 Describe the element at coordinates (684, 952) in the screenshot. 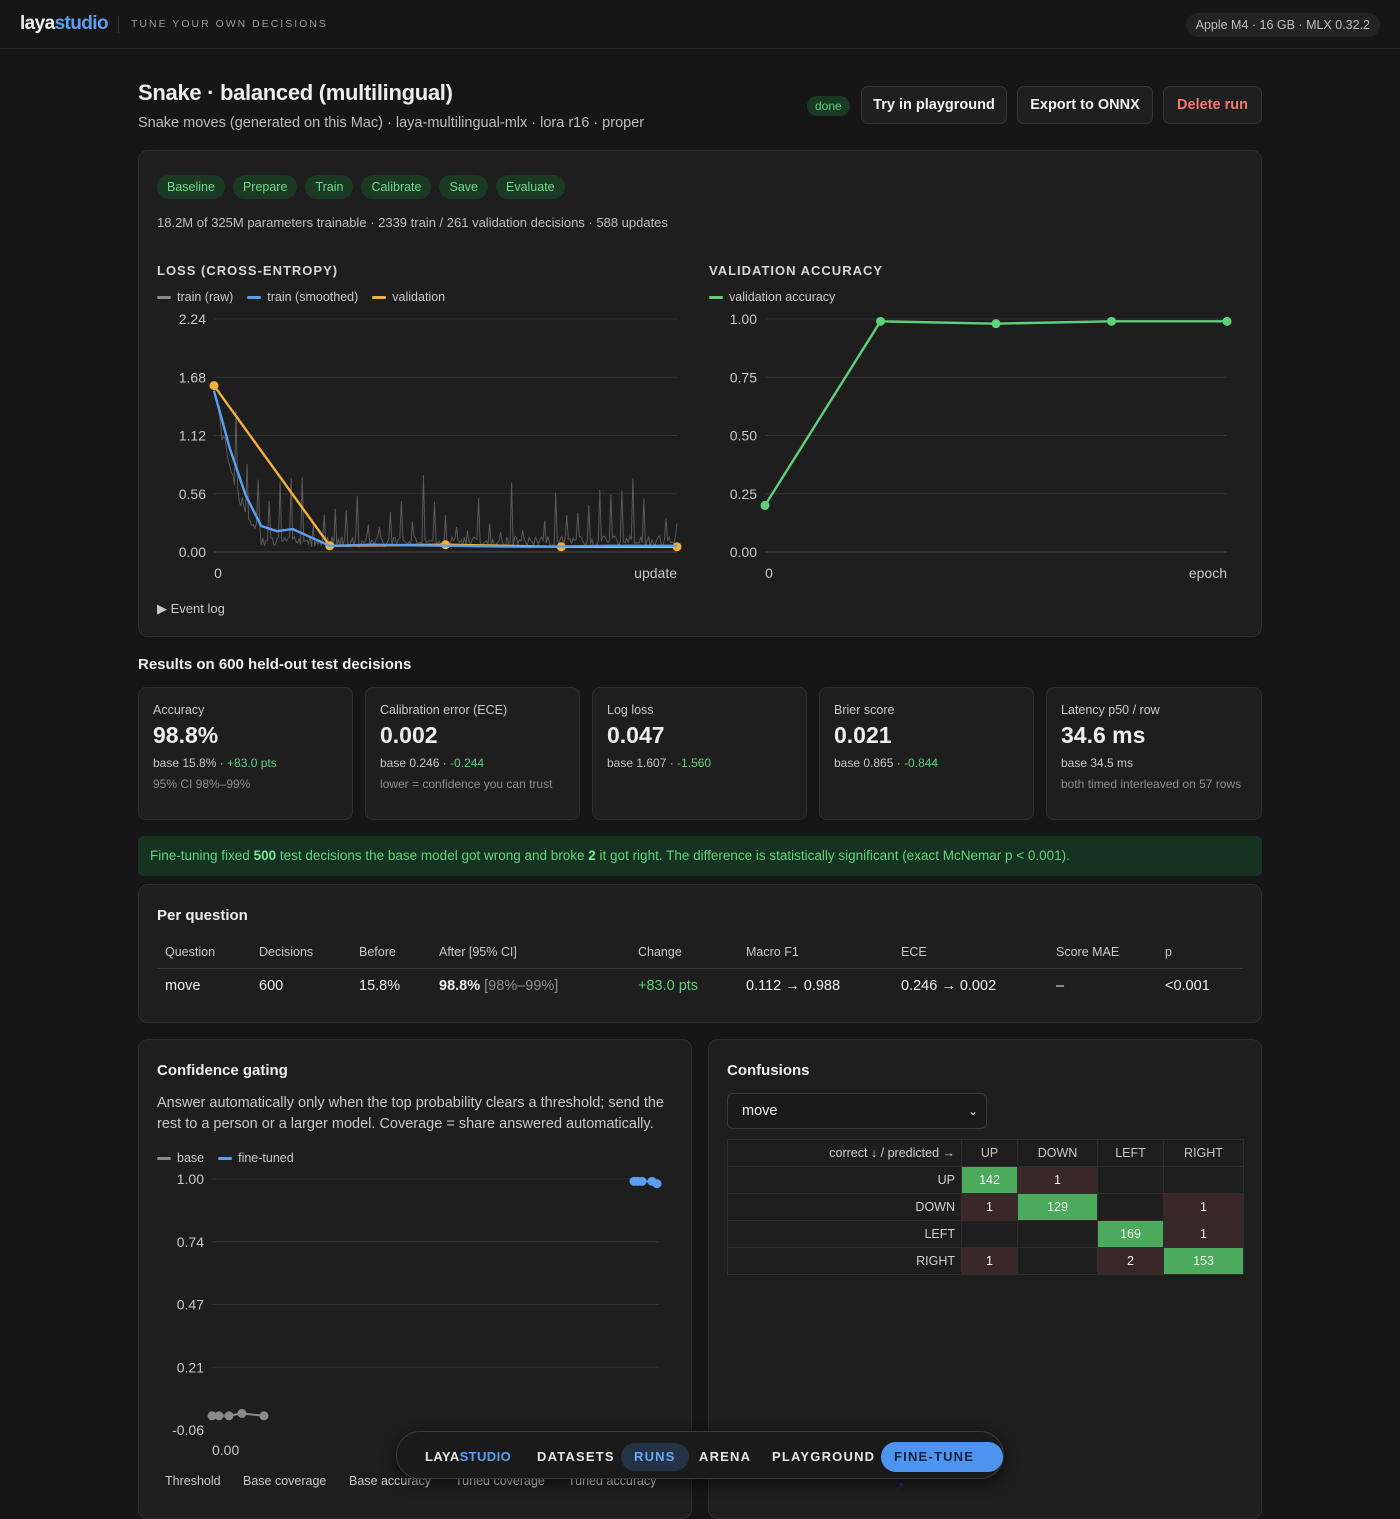

I see `column-header: Change` at that location.